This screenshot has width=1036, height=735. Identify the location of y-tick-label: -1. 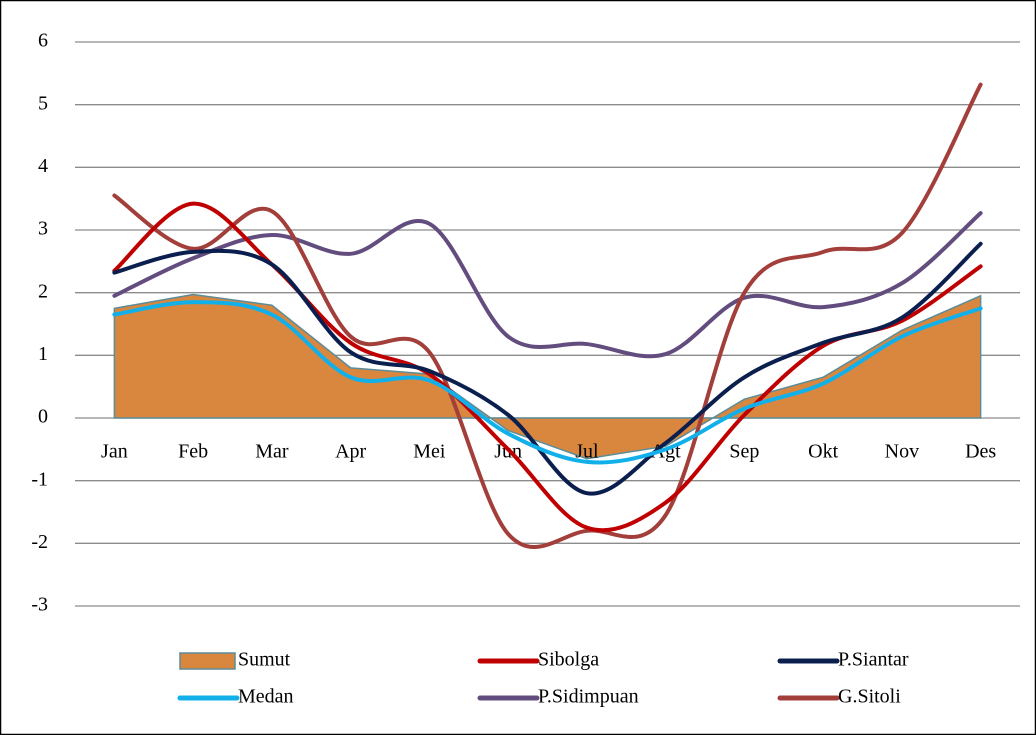
(39, 479).